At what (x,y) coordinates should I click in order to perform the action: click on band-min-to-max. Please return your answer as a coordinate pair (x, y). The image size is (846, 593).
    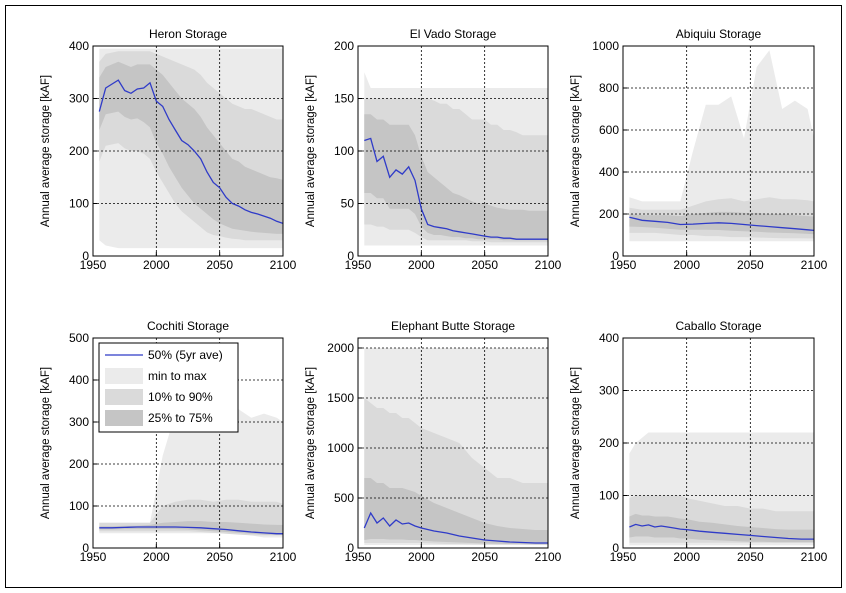
    Looking at the image, I should click on (721, 146).